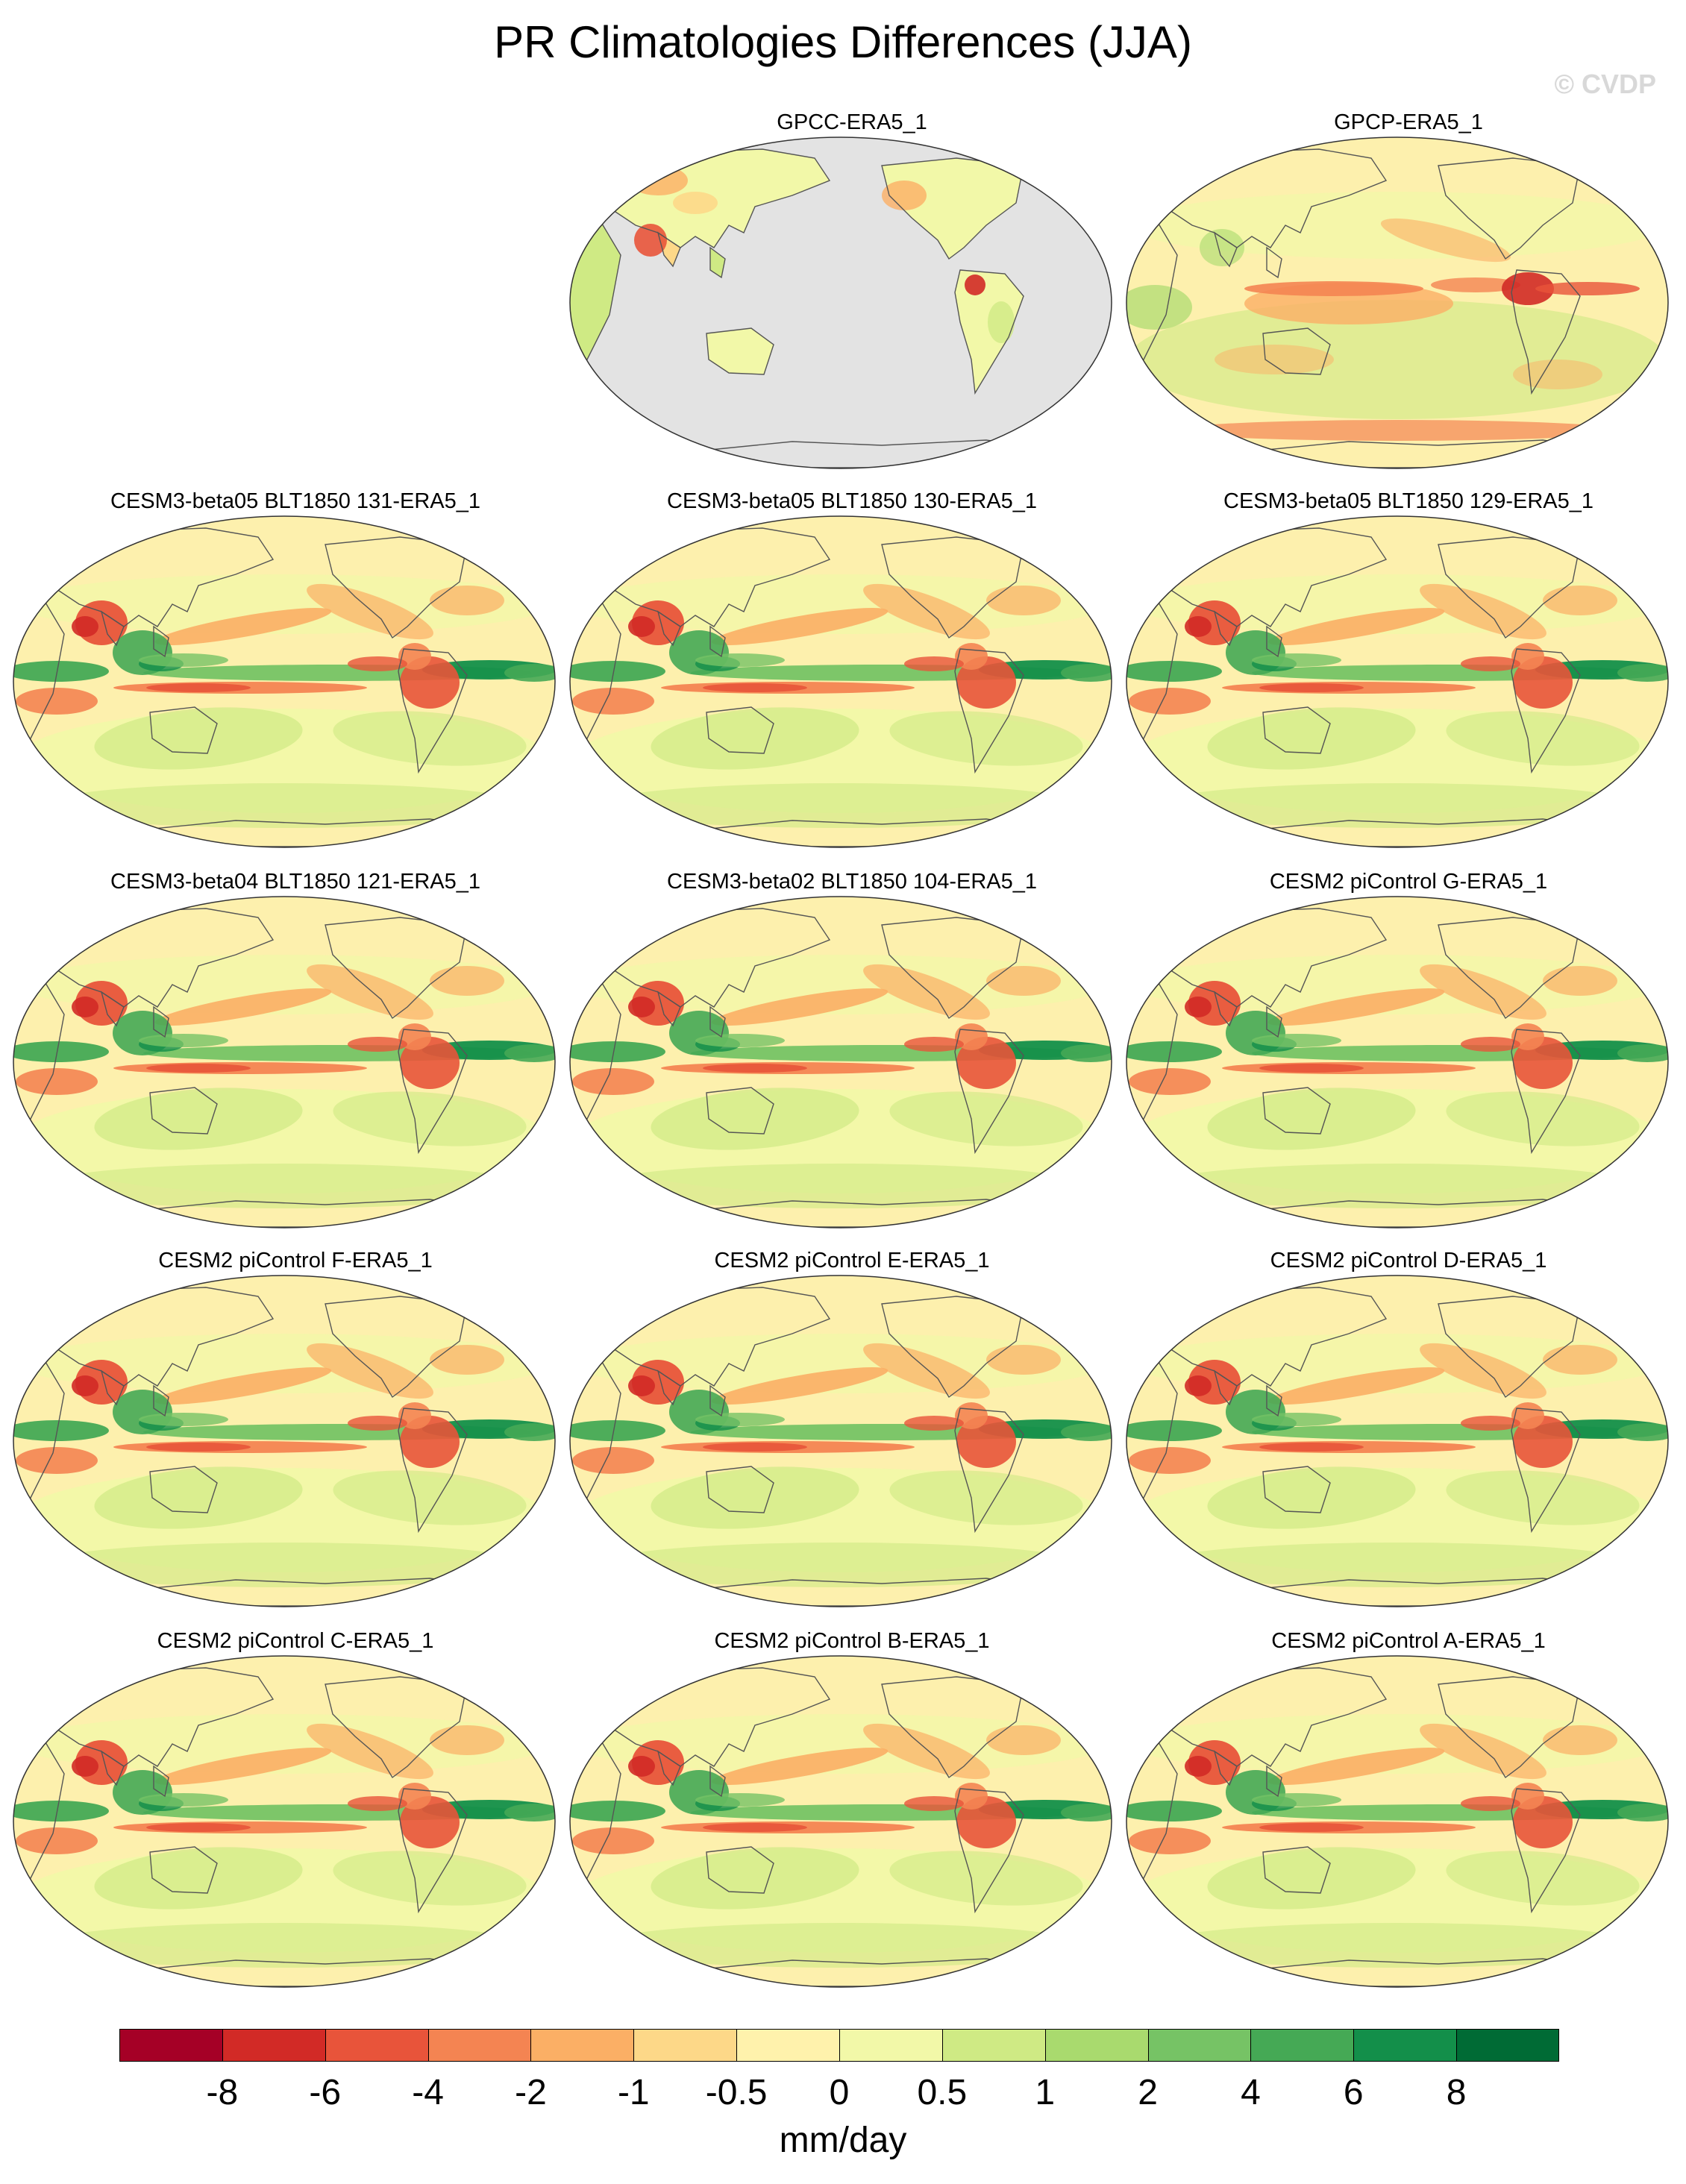 Image resolution: width=1686 pixels, height=2184 pixels. What do you see at coordinates (1605, 84) in the screenshot?
I see `watermark: © CVDP` at bounding box center [1605, 84].